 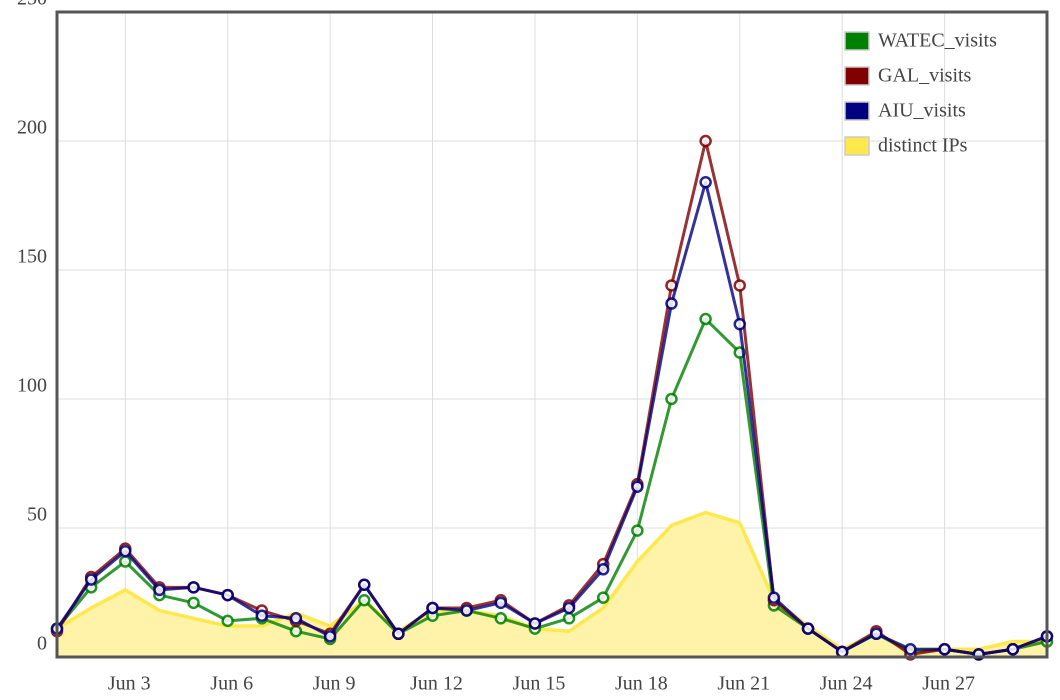 What do you see at coordinates (948, 684) in the screenshot?
I see `x-tick-label: Jun 27` at bounding box center [948, 684].